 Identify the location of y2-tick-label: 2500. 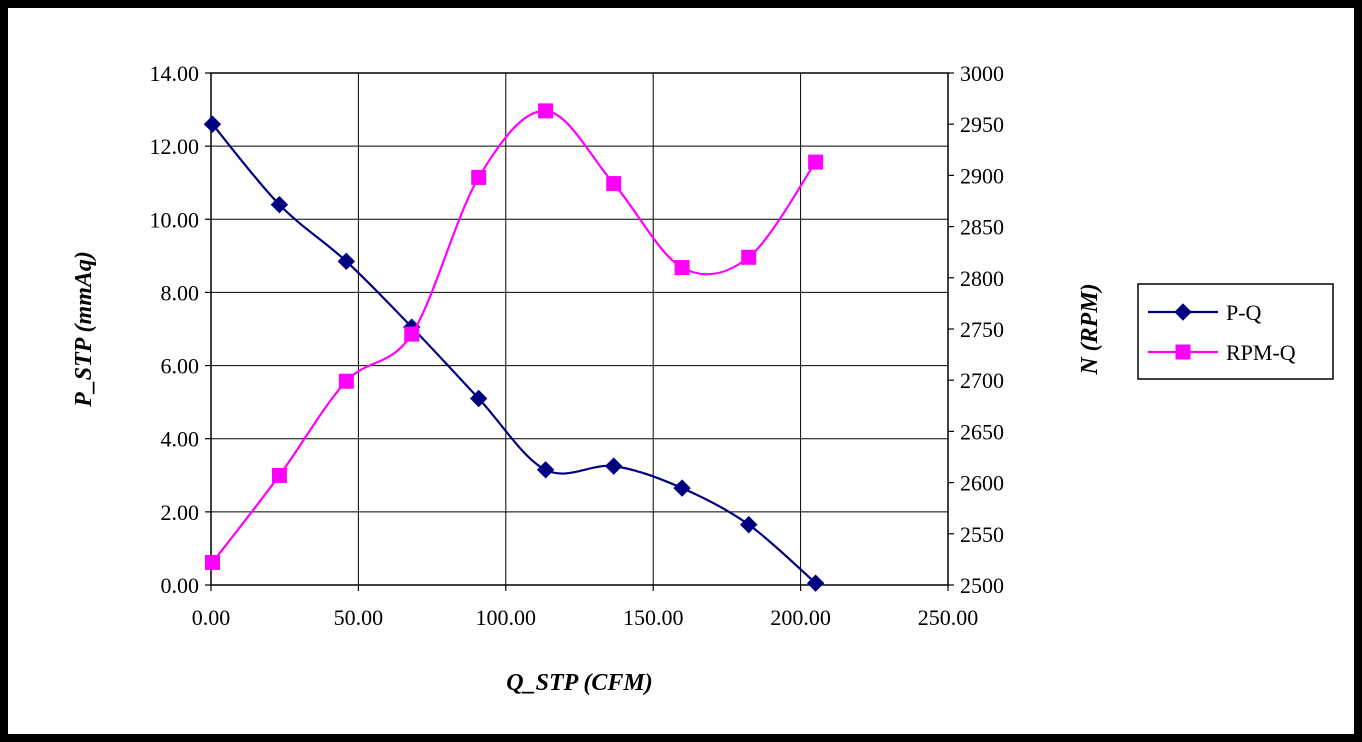
(982, 585).